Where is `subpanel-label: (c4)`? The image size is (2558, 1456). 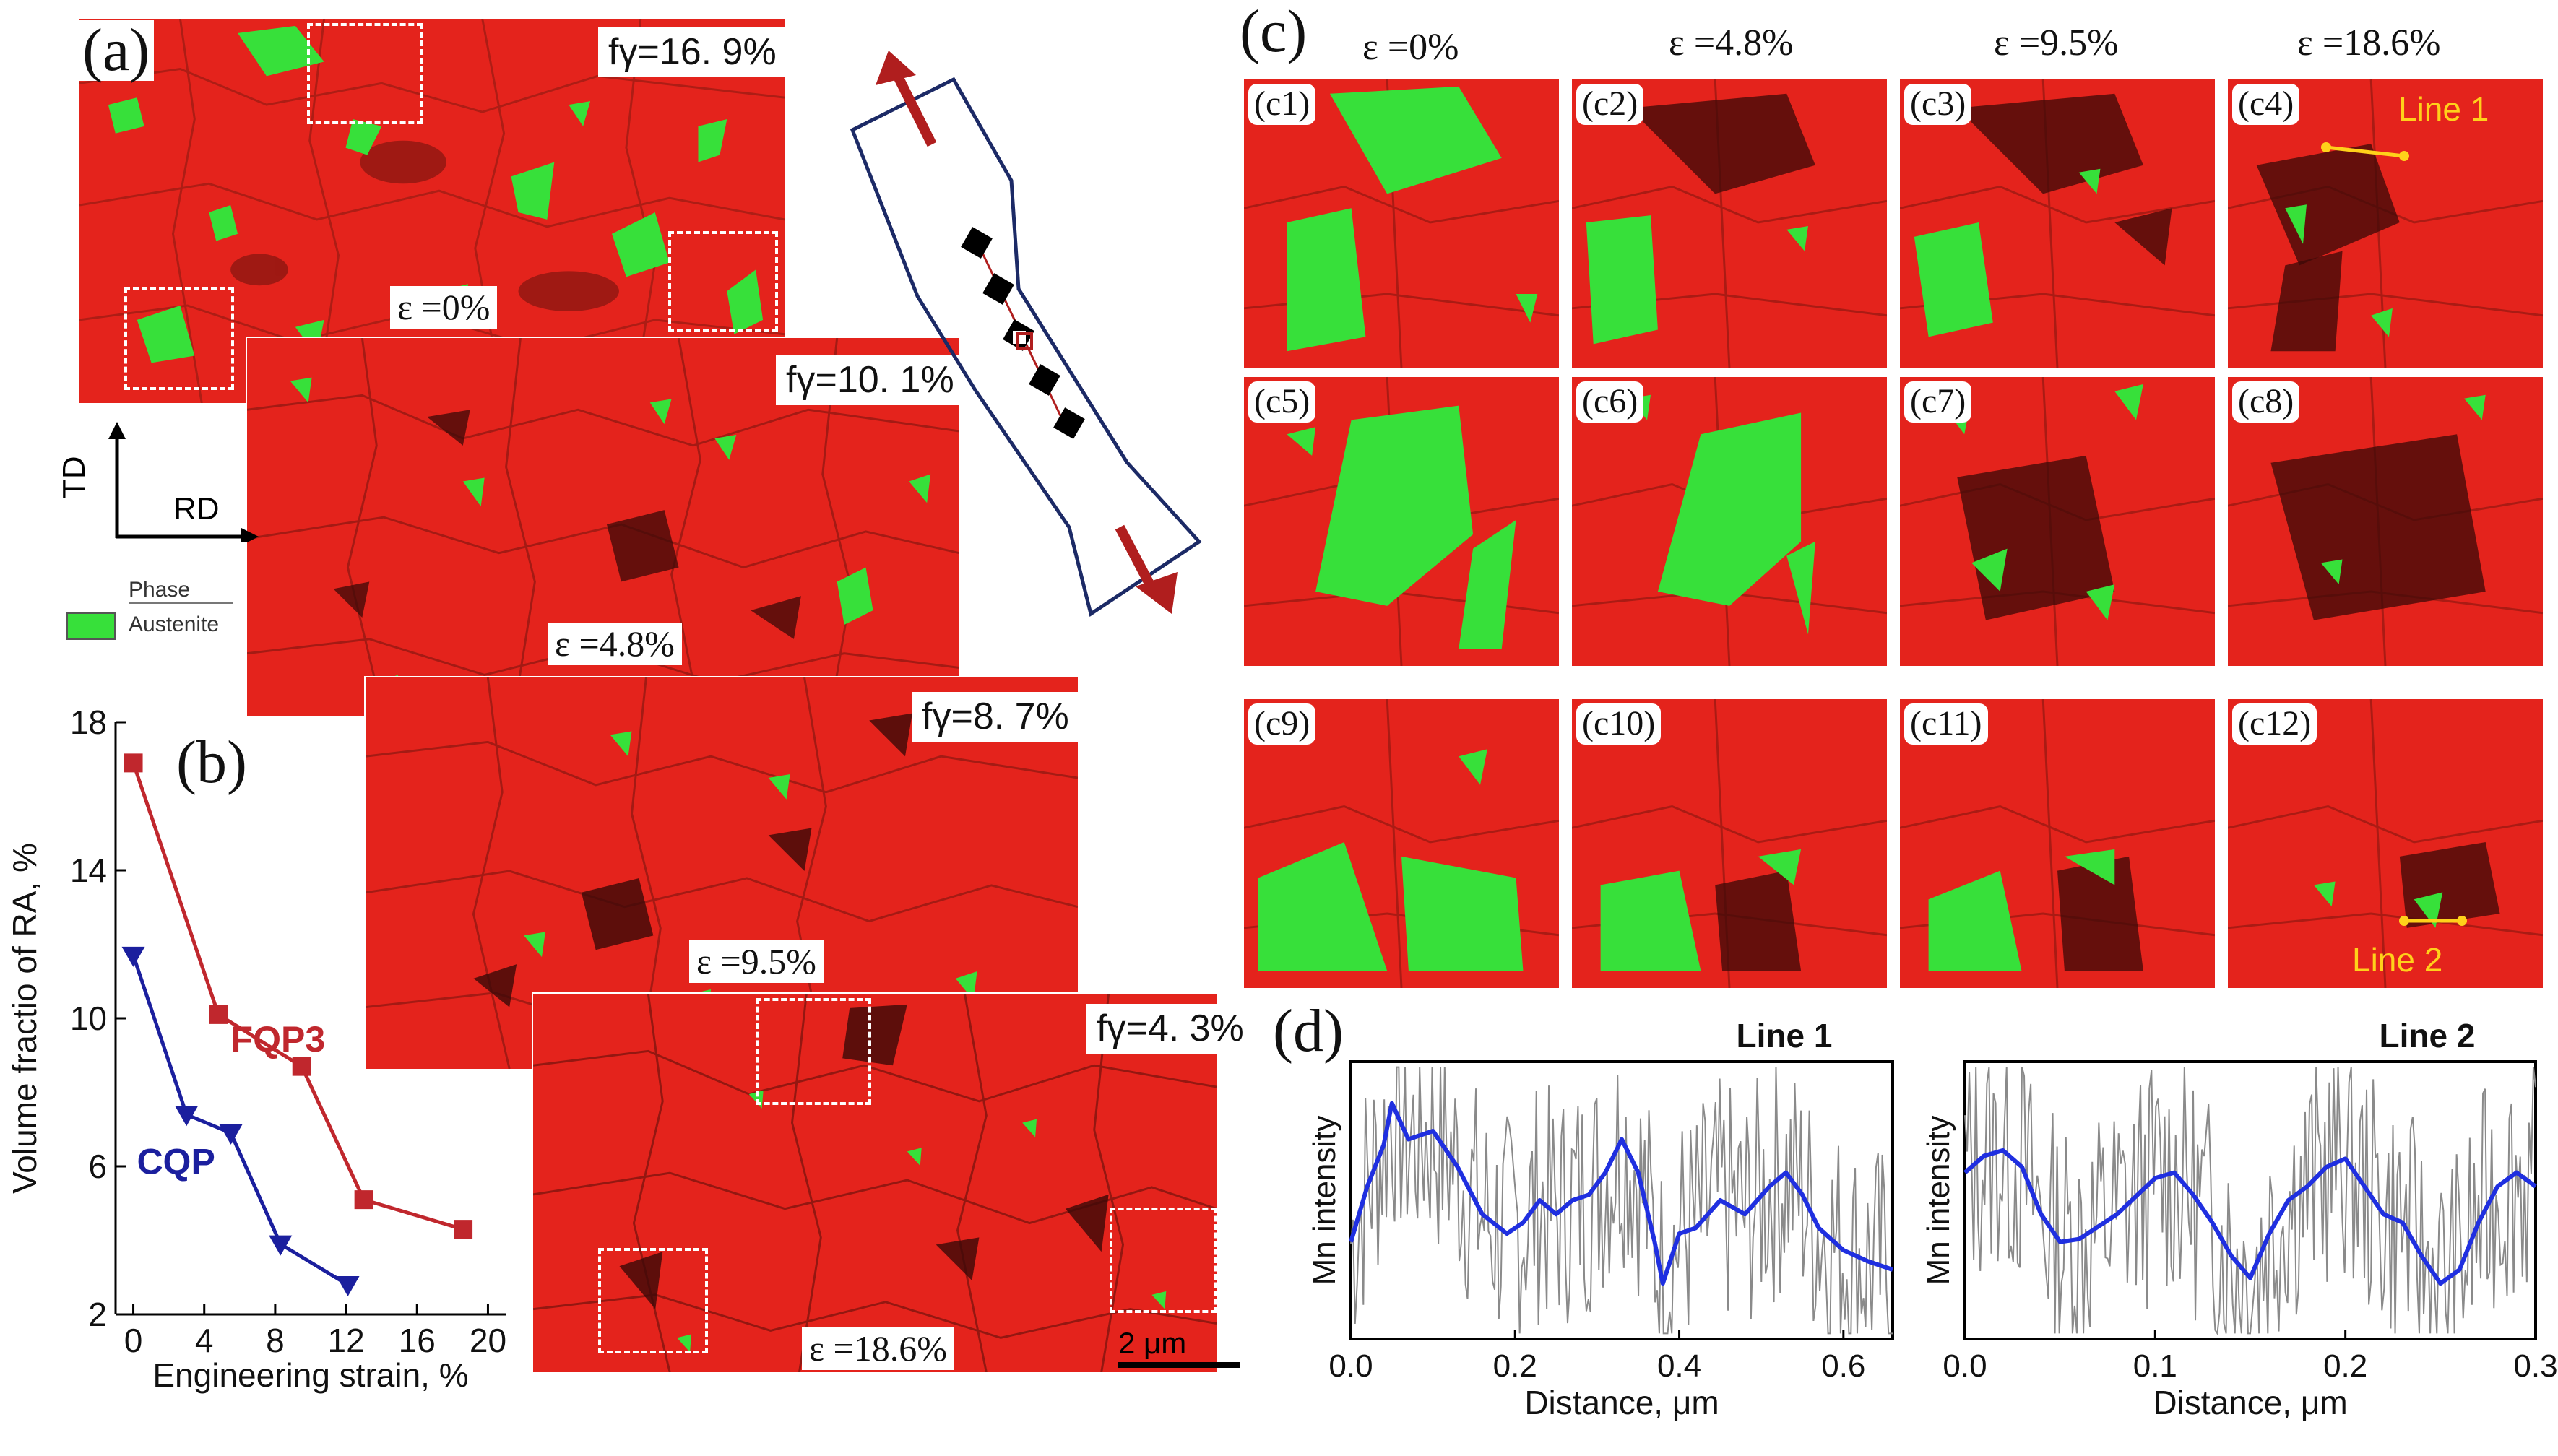
subpanel-label: (c4) is located at coordinates (2266, 104).